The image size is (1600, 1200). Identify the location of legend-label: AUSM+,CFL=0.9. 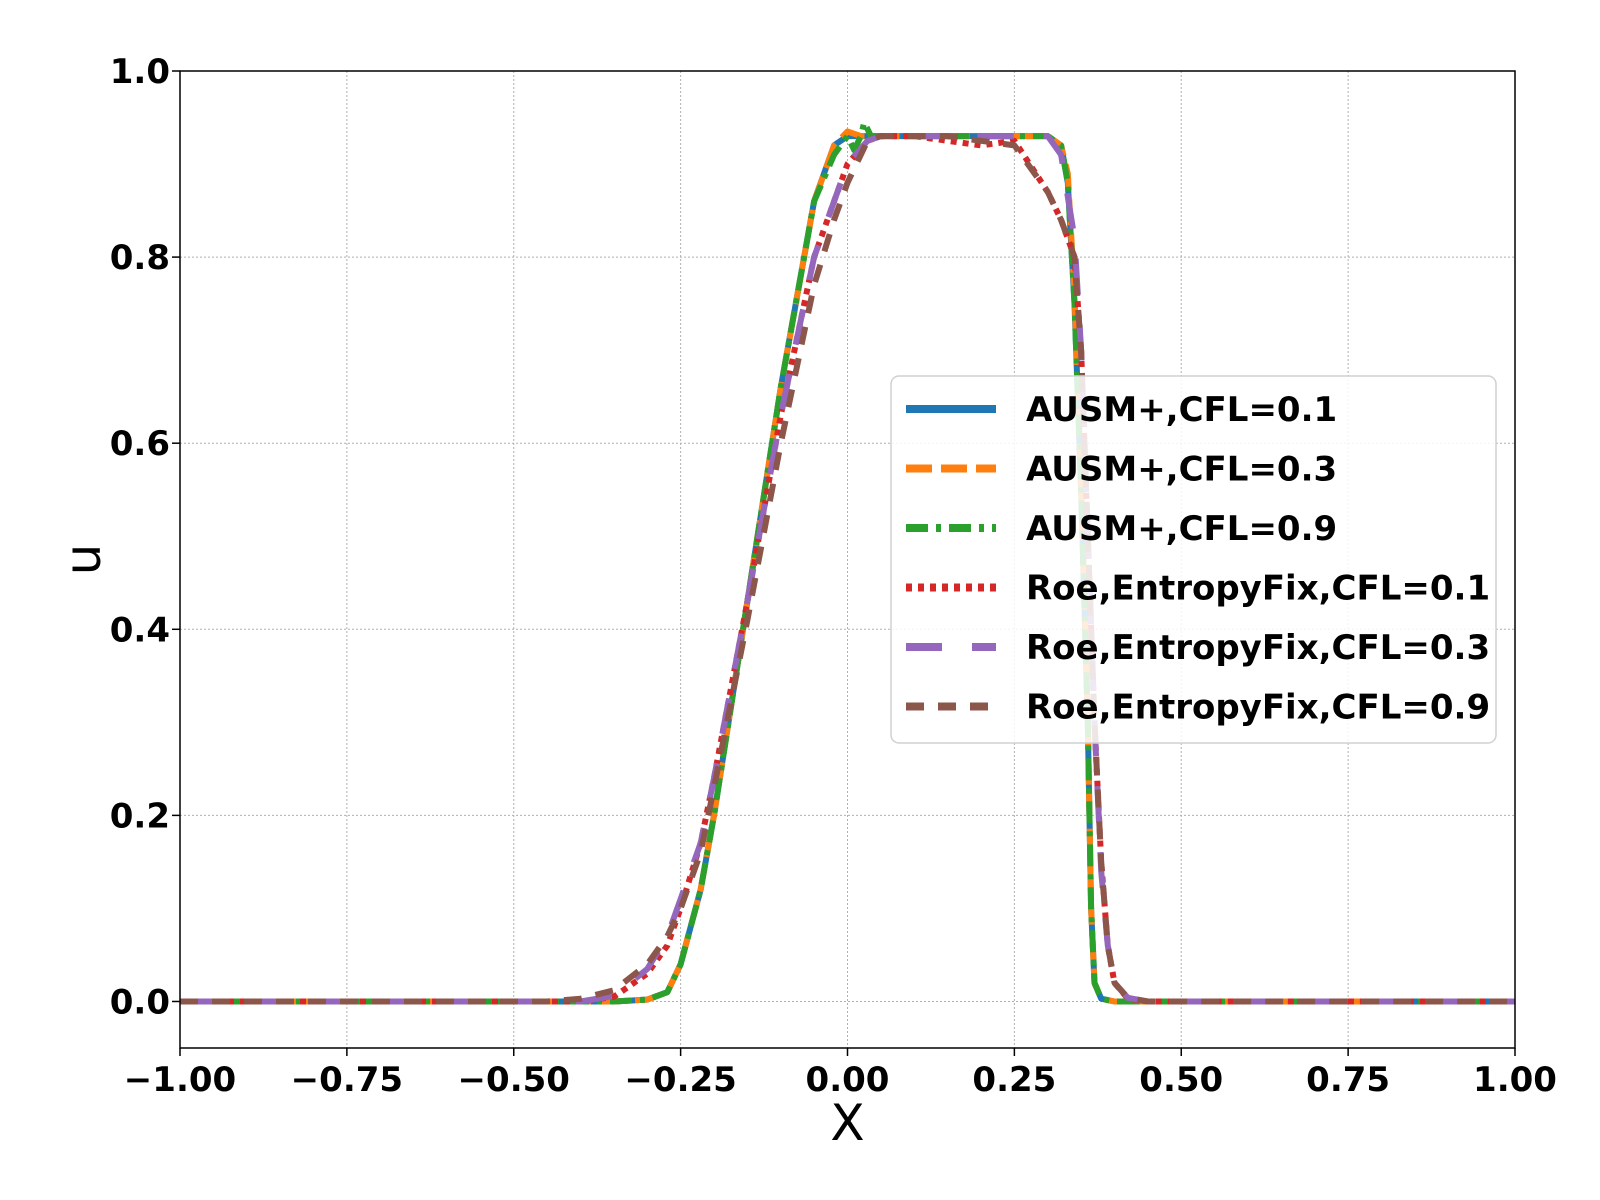
(1181, 529).